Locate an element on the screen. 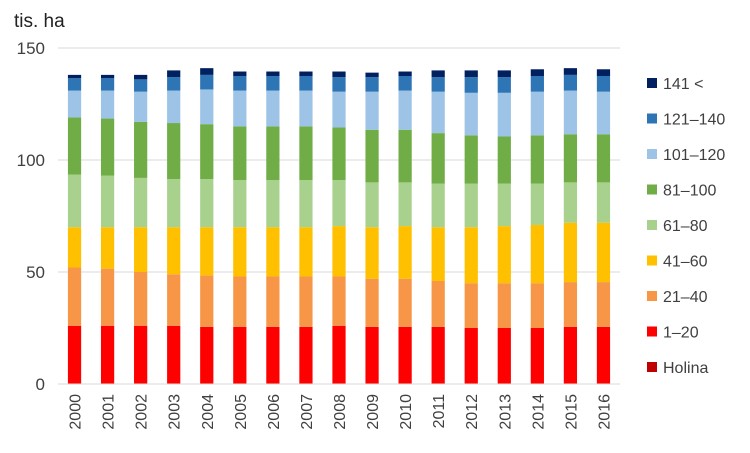  x-tick-label: 2002 is located at coordinates (142, 412).